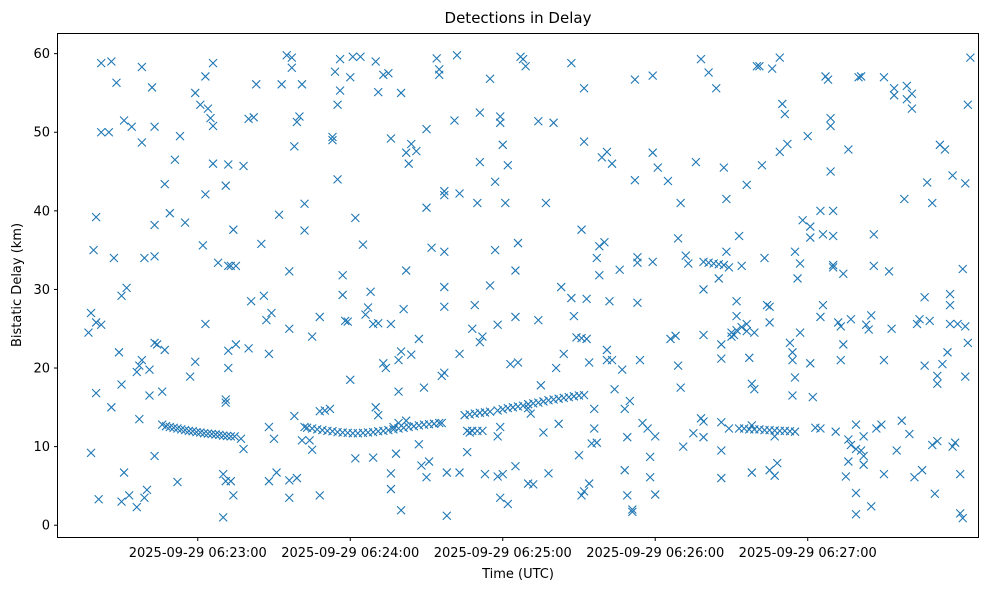 The image size is (989, 590). Describe the element at coordinates (198, 553) in the screenshot. I see `x-tick-label: 2025-09-29 06:23:00` at that location.